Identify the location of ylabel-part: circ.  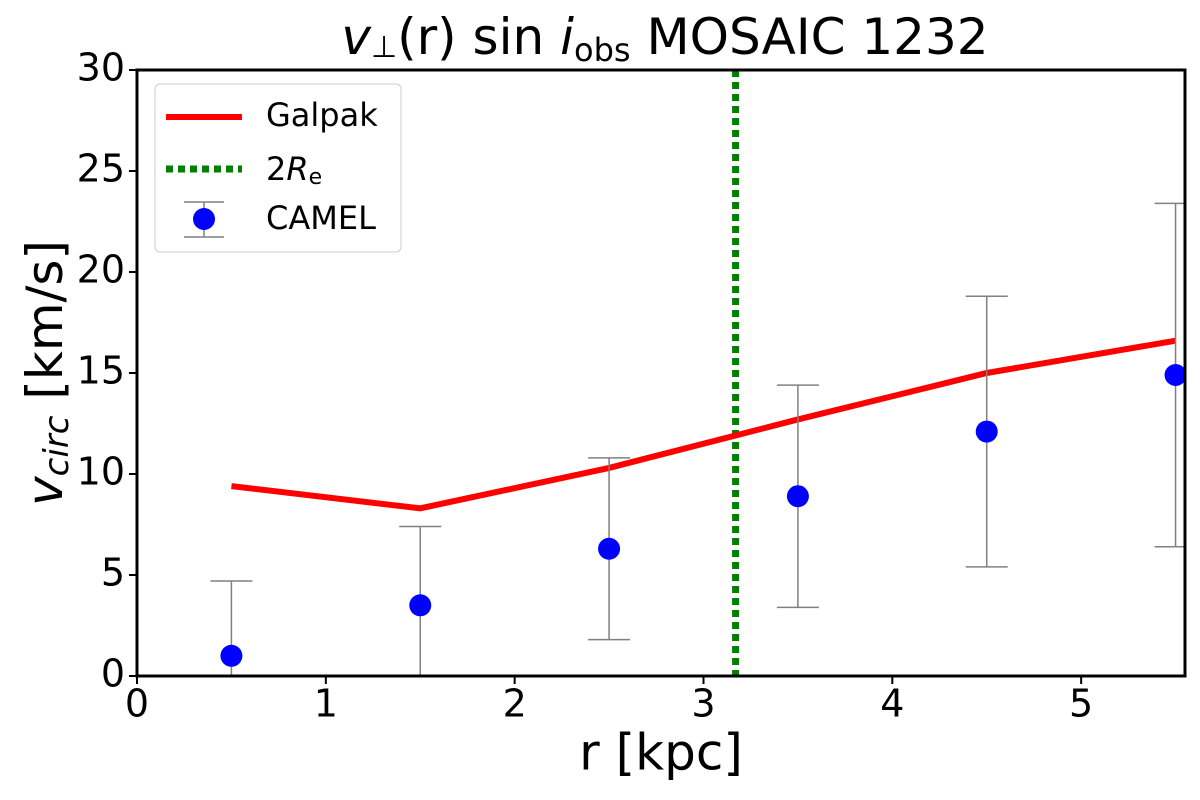
(57, 445).